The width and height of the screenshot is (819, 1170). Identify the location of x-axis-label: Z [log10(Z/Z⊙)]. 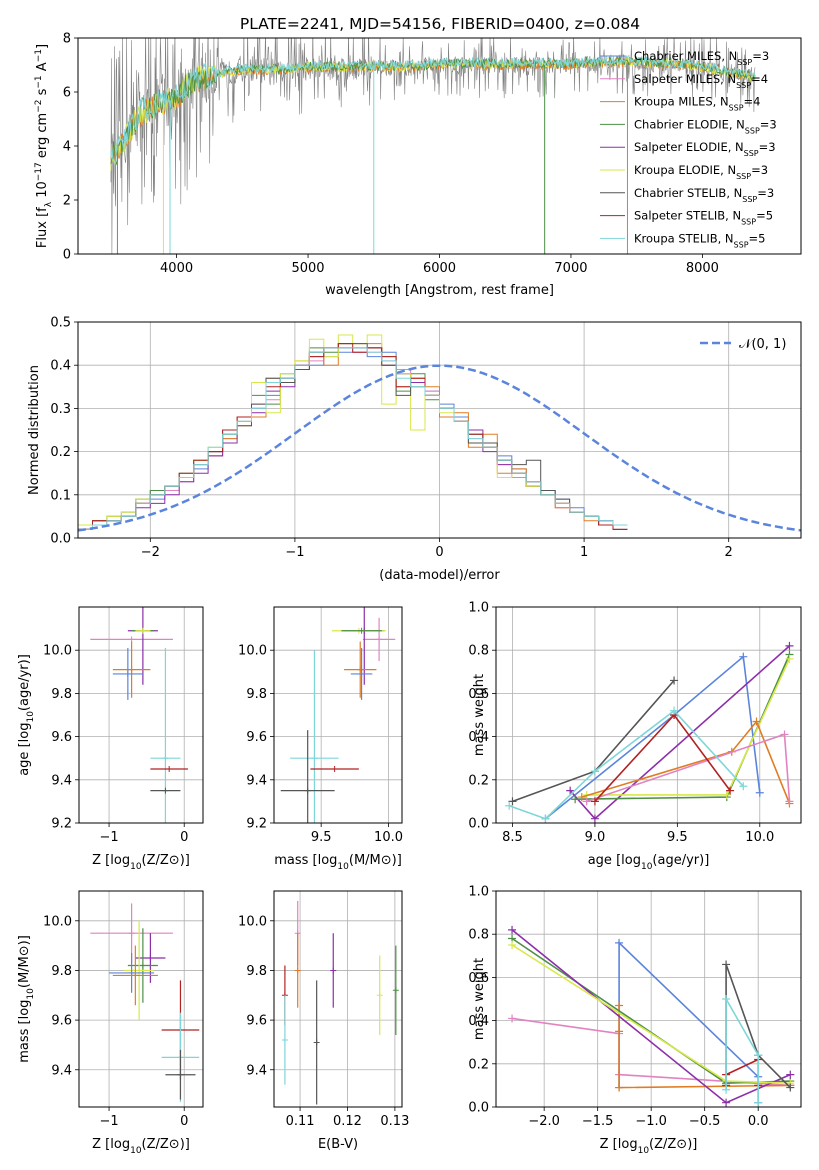
(141, 1146).